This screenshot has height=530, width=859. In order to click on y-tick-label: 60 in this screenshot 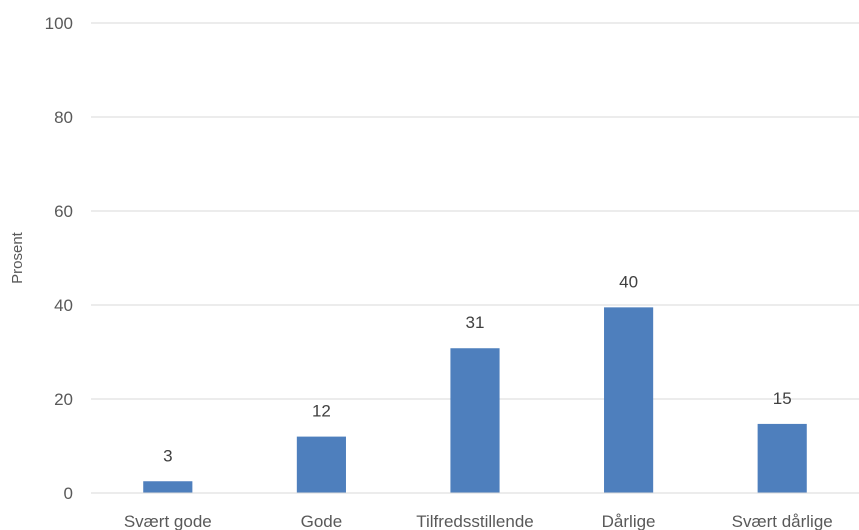, I will do `click(63, 211)`.